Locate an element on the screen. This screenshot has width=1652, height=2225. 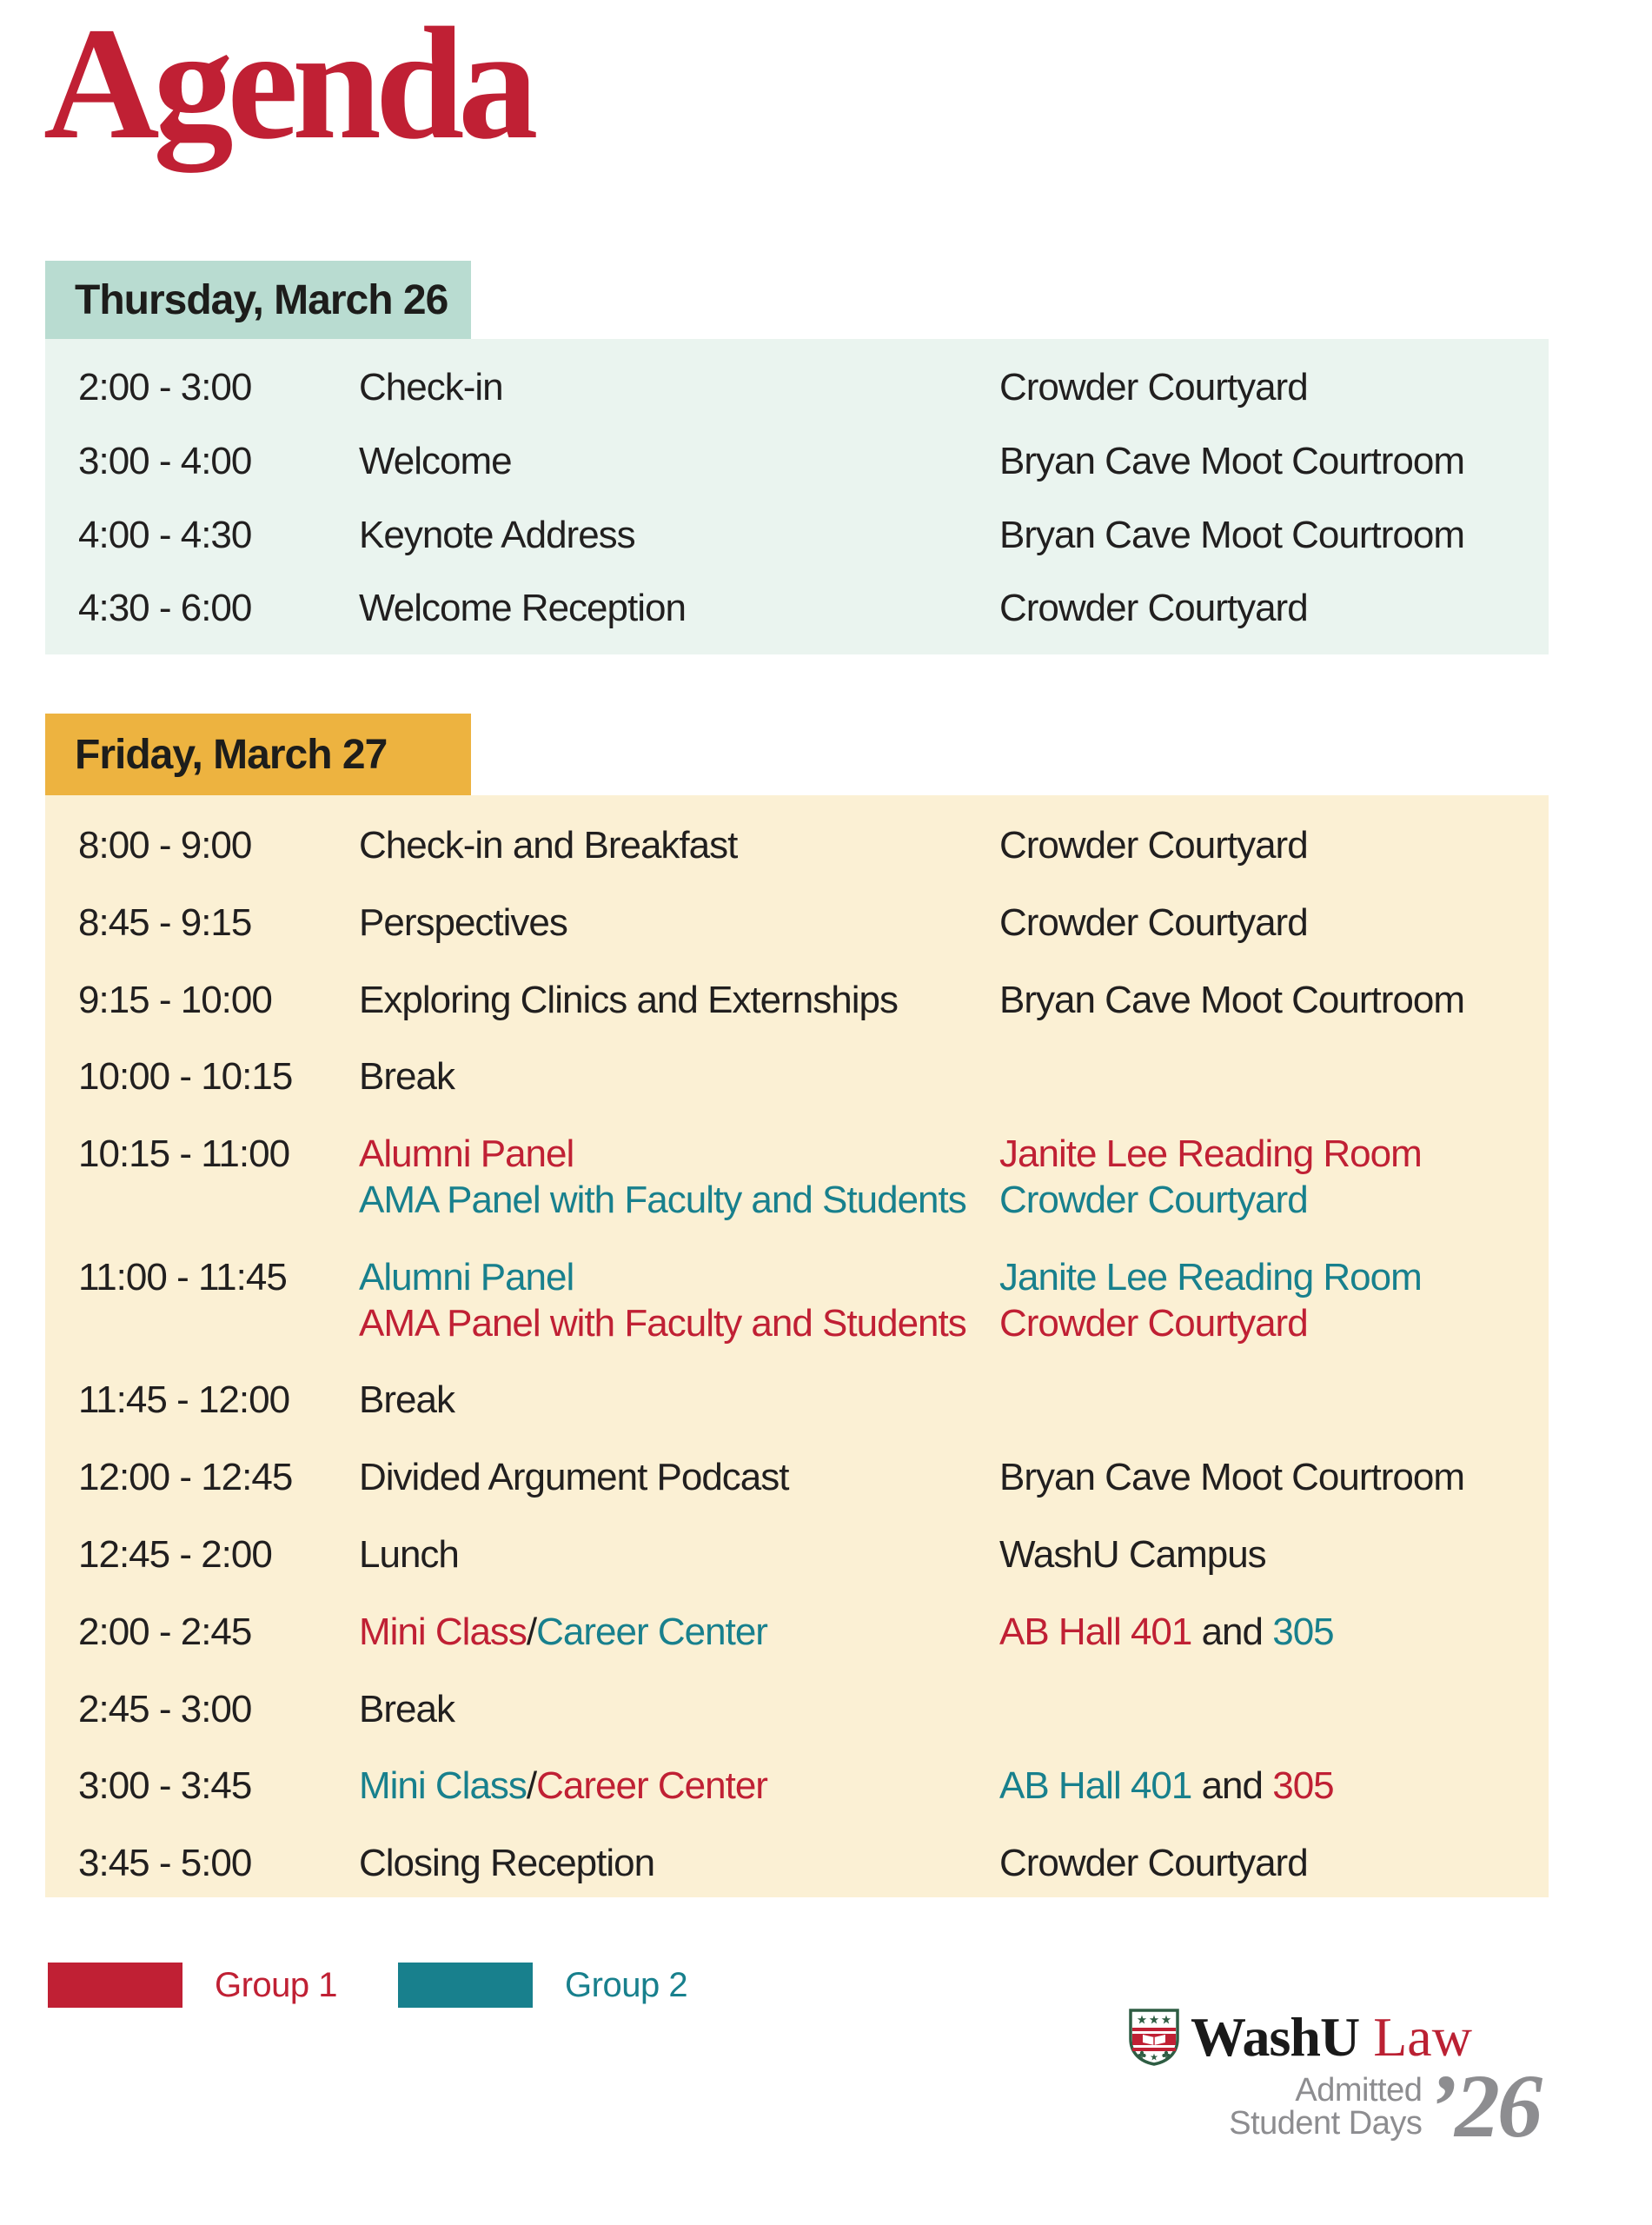
time-cell: 9:15 - 10:00 is located at coordinates (175, 1000).